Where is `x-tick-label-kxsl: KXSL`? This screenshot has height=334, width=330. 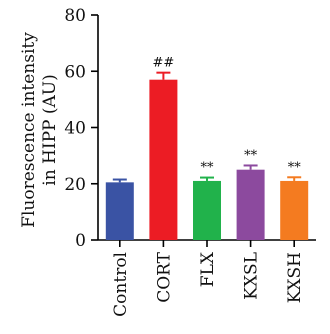
x-tick-label-kxsl: KXSL is located at coordinates (252, 276).